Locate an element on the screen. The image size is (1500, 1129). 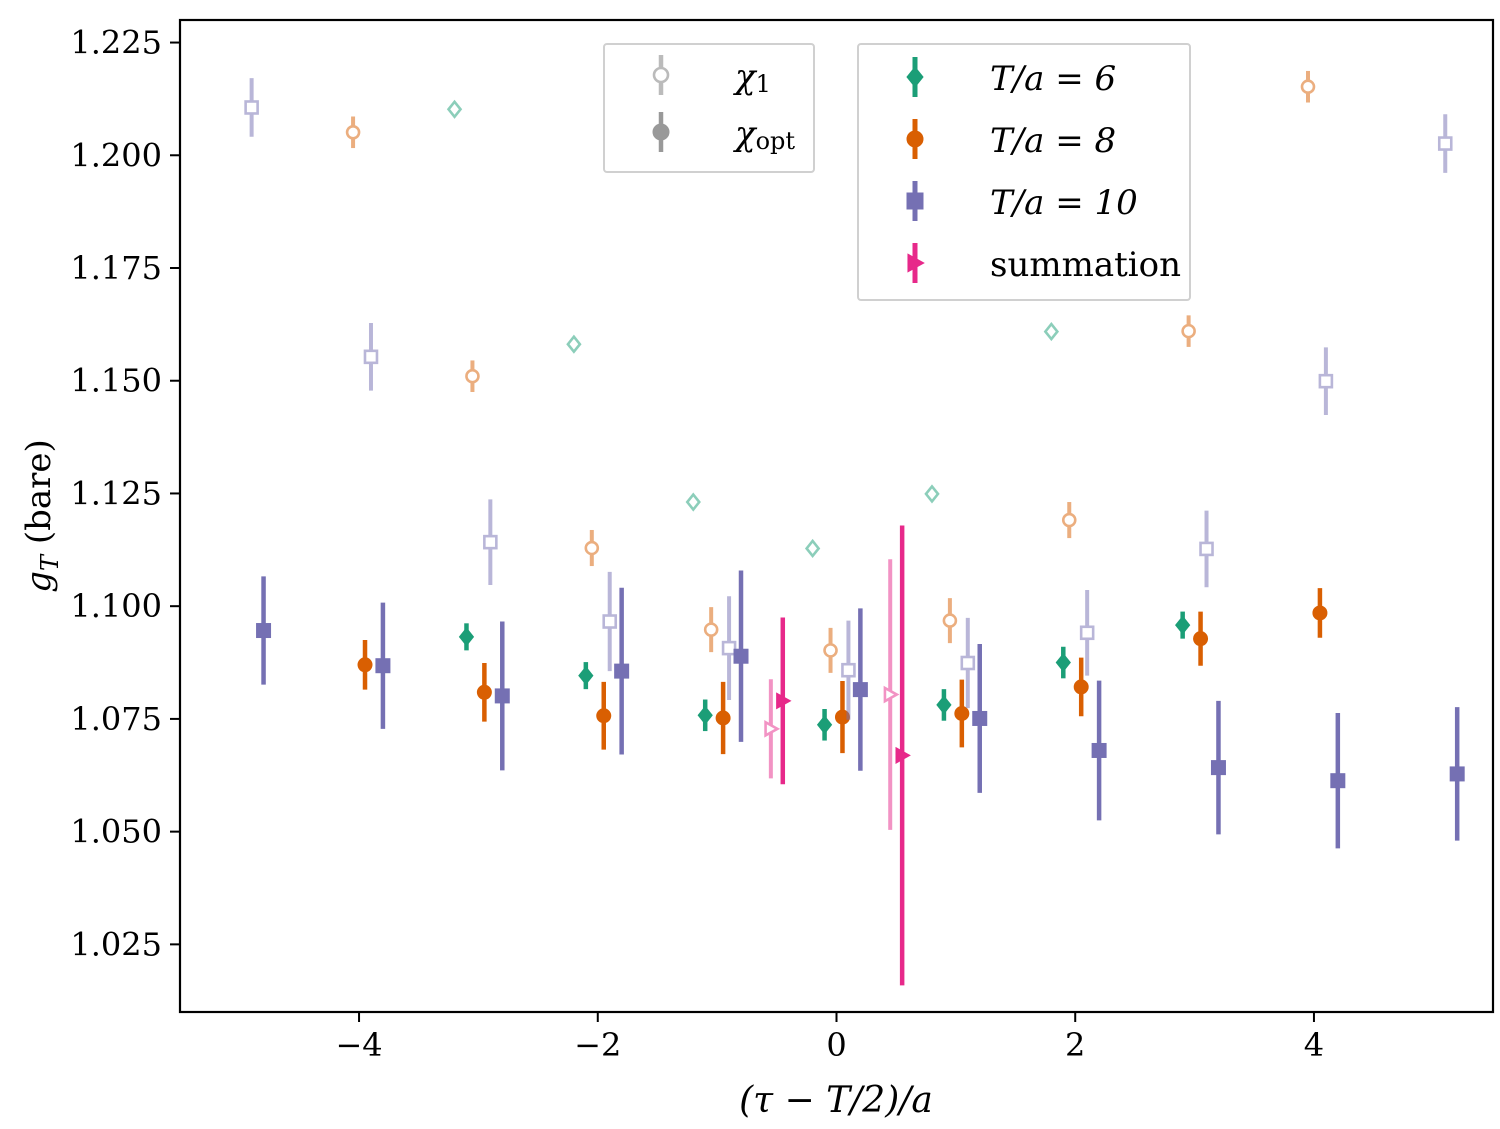
y-axis-label-sub: T is located at coordinates (50, 562).